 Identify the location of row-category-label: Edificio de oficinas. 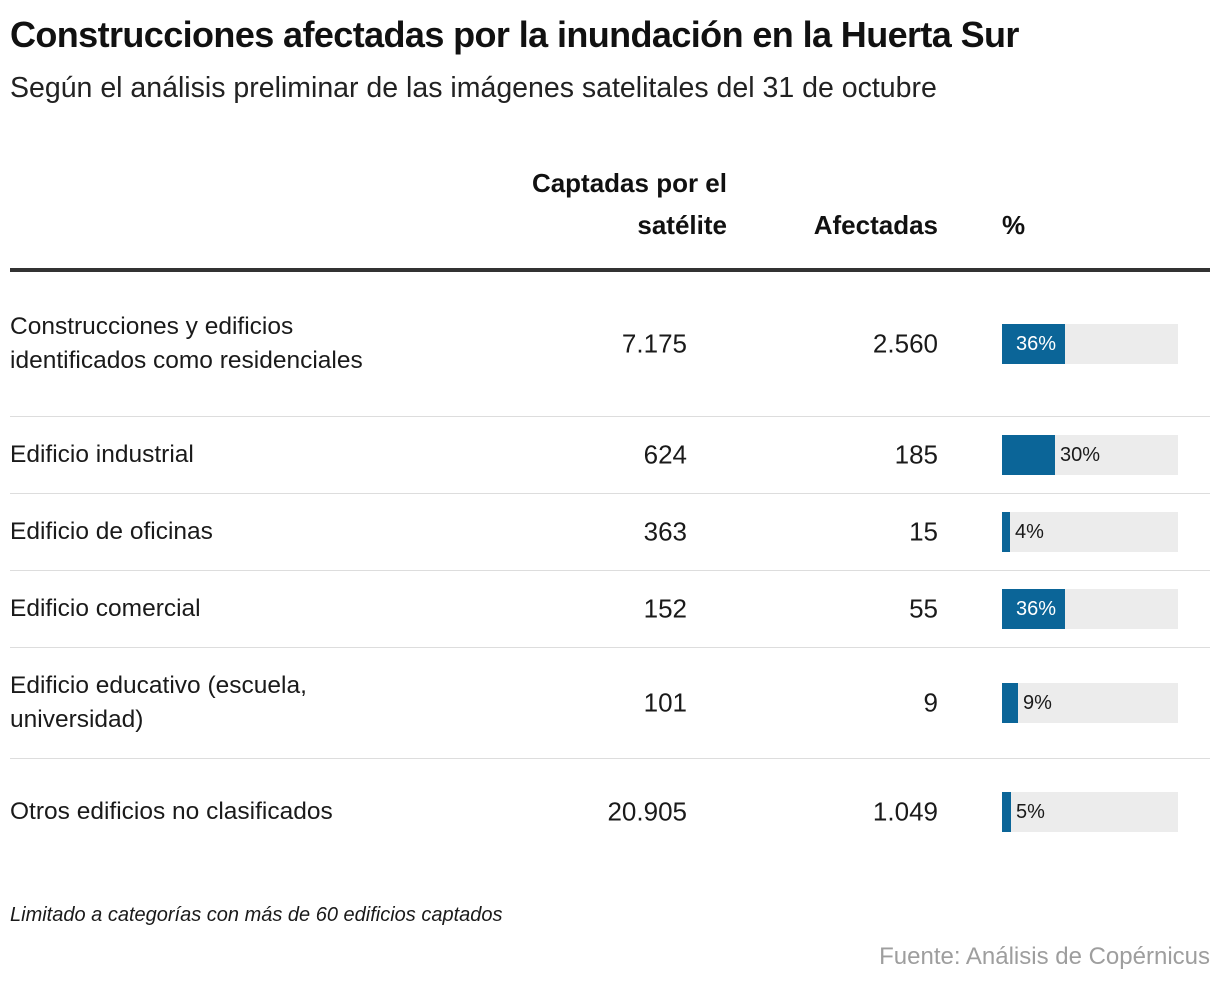
(111, 531).